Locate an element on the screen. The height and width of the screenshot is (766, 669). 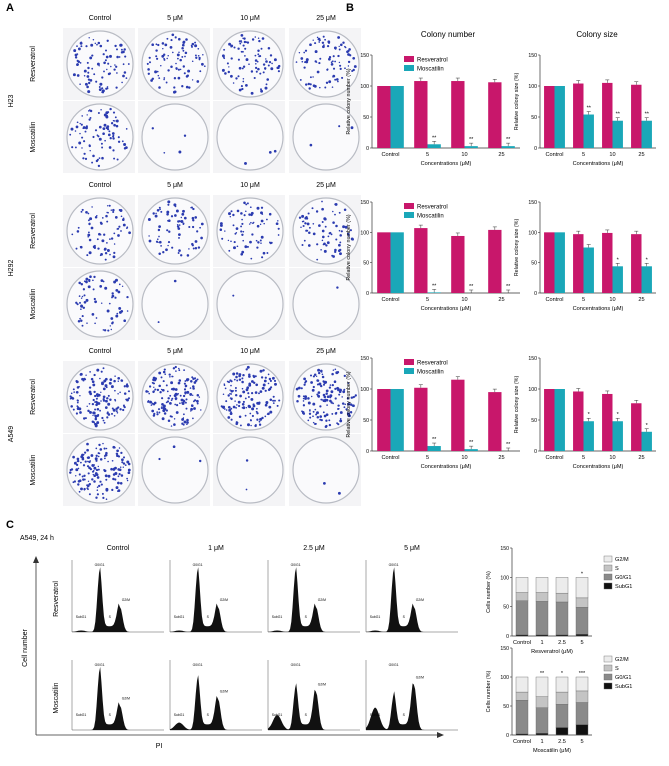
treatment-row-label: Resveratrol is located at coordinates (33, 231).